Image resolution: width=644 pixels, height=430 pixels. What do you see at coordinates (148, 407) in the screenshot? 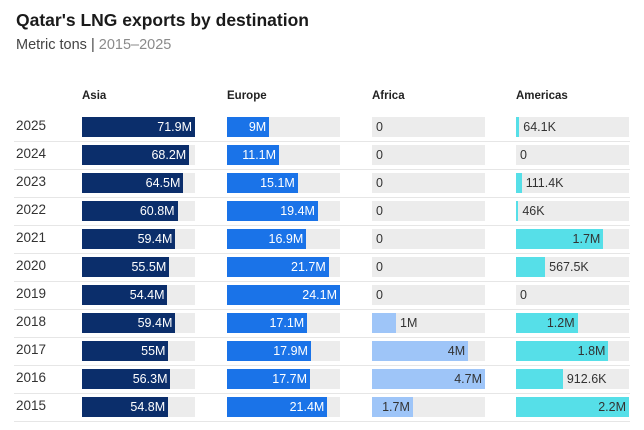
I see `data-label: 54.8M` at bounding box center [148, 407].